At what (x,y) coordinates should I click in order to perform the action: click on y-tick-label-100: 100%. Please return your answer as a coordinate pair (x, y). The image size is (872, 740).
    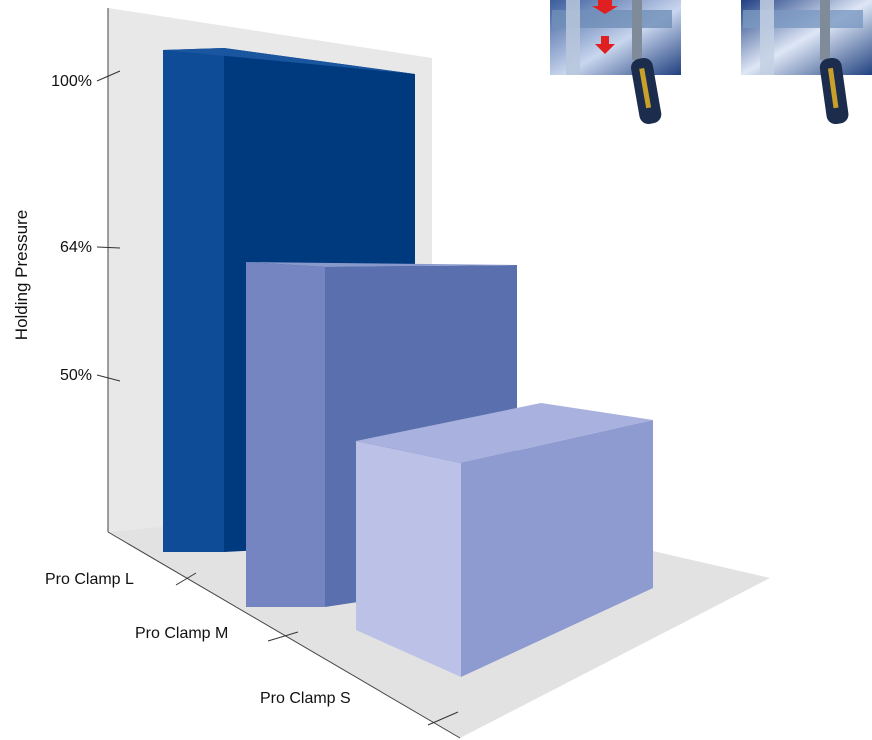
    Looking at the image, I should click on (71, 81).